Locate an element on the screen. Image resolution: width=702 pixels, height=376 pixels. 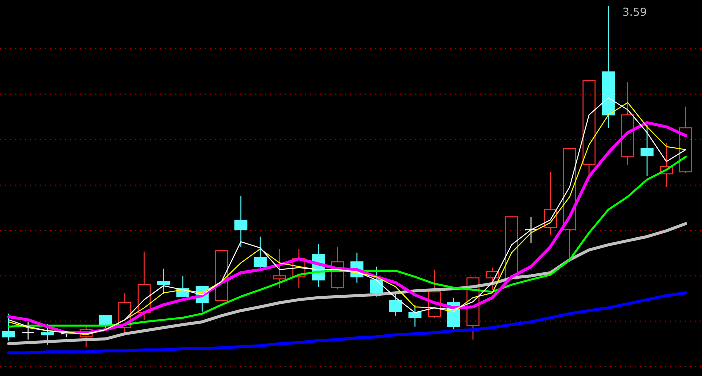
annotation: 3.59 is located at coordinates (635, 12).